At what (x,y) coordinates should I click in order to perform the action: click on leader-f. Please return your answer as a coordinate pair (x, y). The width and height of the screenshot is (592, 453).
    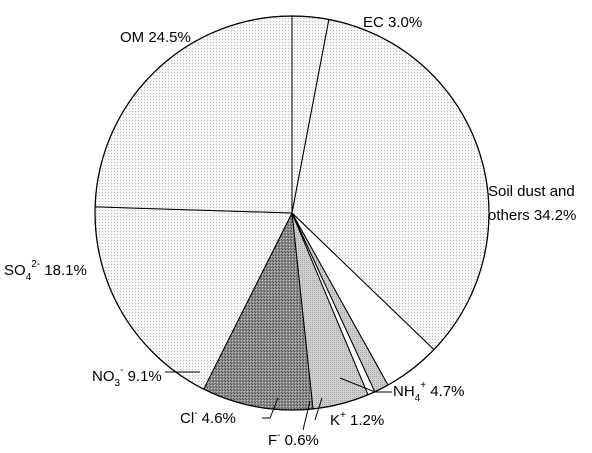
    Looking at the image, I should click on (306, 415).